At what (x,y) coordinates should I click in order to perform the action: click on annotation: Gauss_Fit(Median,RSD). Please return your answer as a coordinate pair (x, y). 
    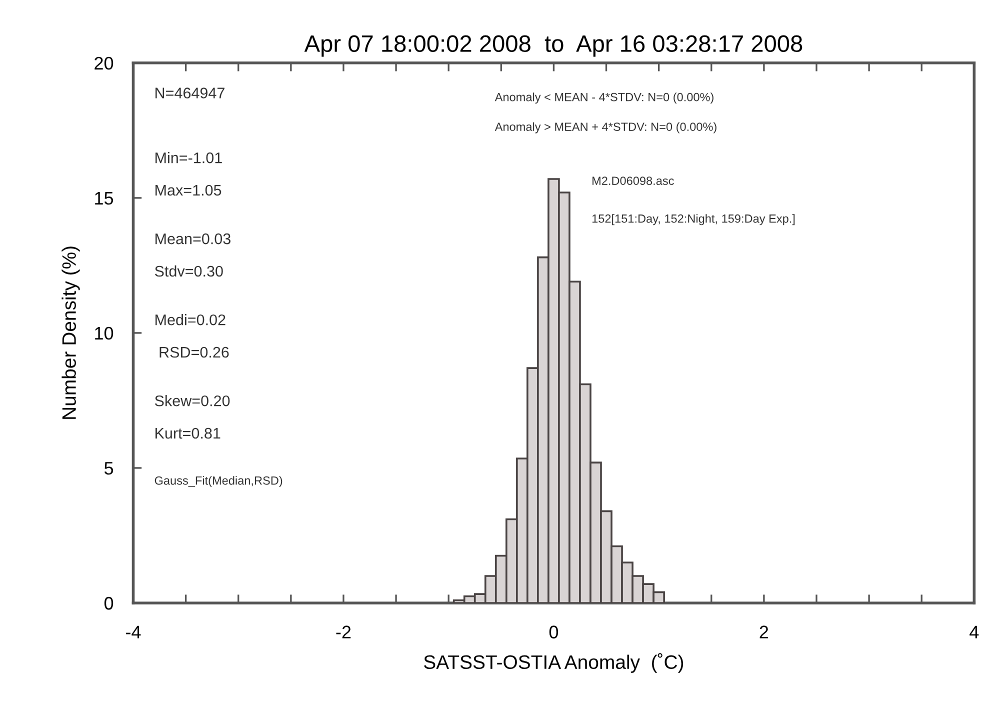
    Looking at the image, I should click on (218, 482).